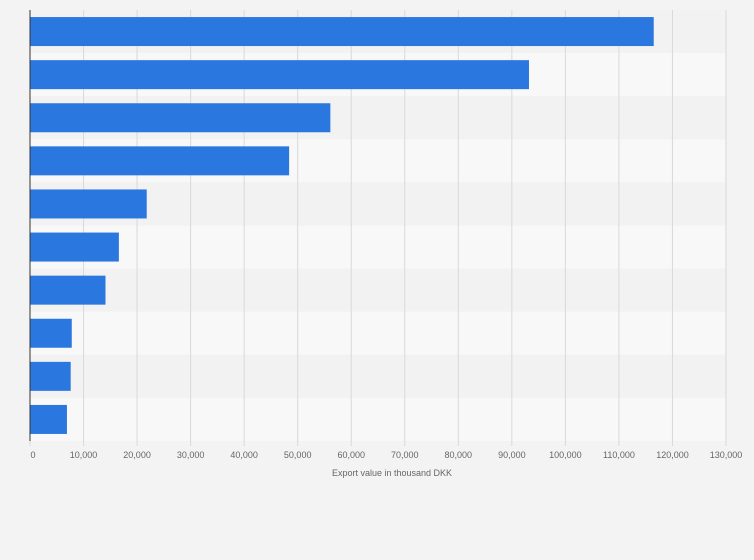  I want to click on x-tick-label: 130,000, so click(726, 455).